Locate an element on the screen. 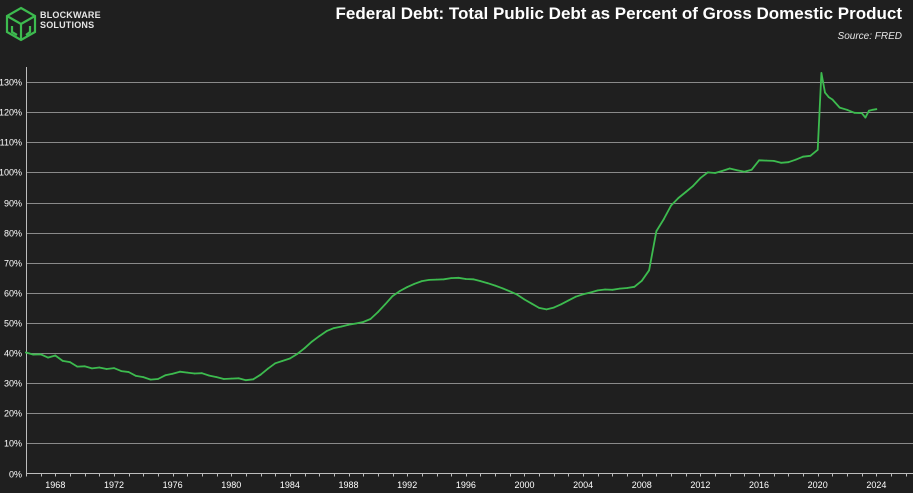 The width and height of the screenshot is (913, 493). x-tick-label-2024: 2024 is located at coordinates (876, 485).